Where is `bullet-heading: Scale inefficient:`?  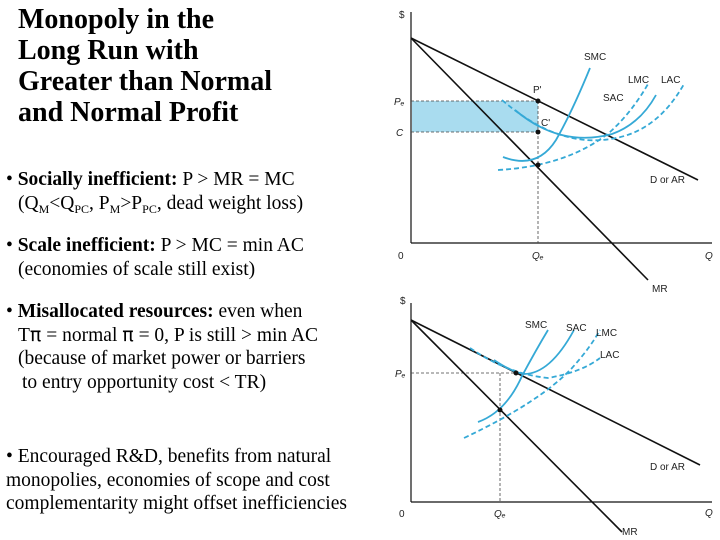
bullet-heading: Scale inefficient: is located at coordinates (86, 245).